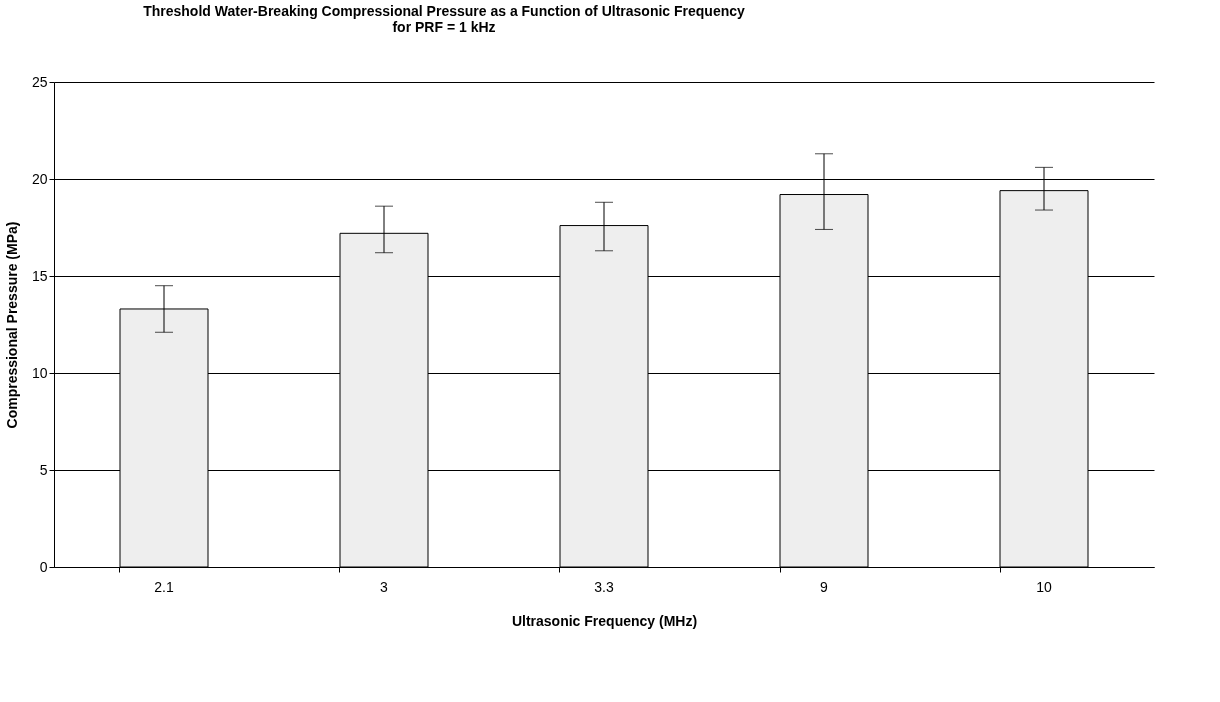 This screenshot has width=1220, height=702. I want to click on text: for PRF = 1 kHz, so click(444, 27).